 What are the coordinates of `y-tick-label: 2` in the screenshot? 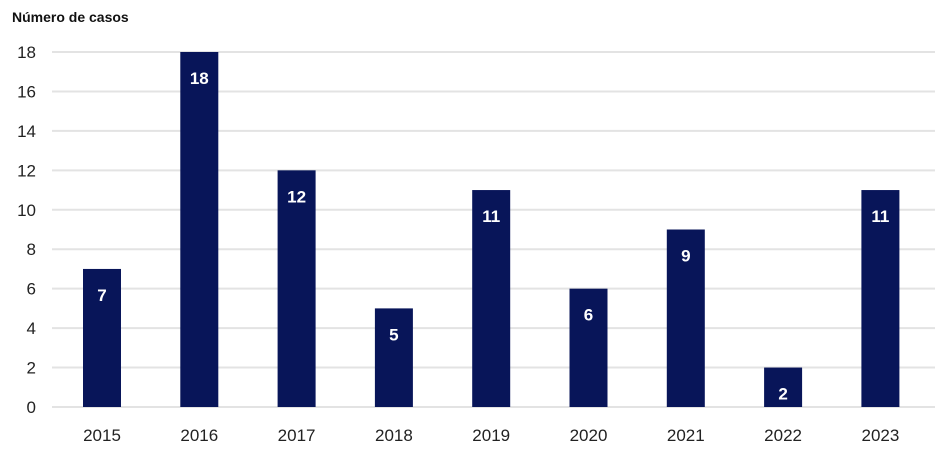 It's located at (31, 368).